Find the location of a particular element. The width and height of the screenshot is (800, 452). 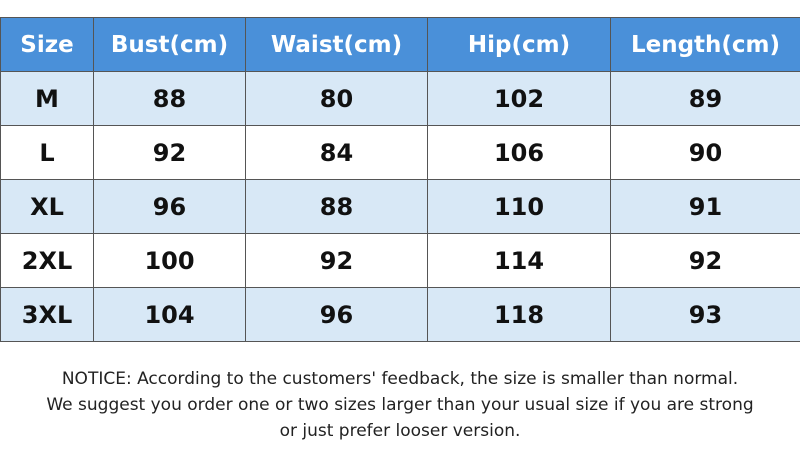

value-cell: 91 is located at coordinates (705, 206).